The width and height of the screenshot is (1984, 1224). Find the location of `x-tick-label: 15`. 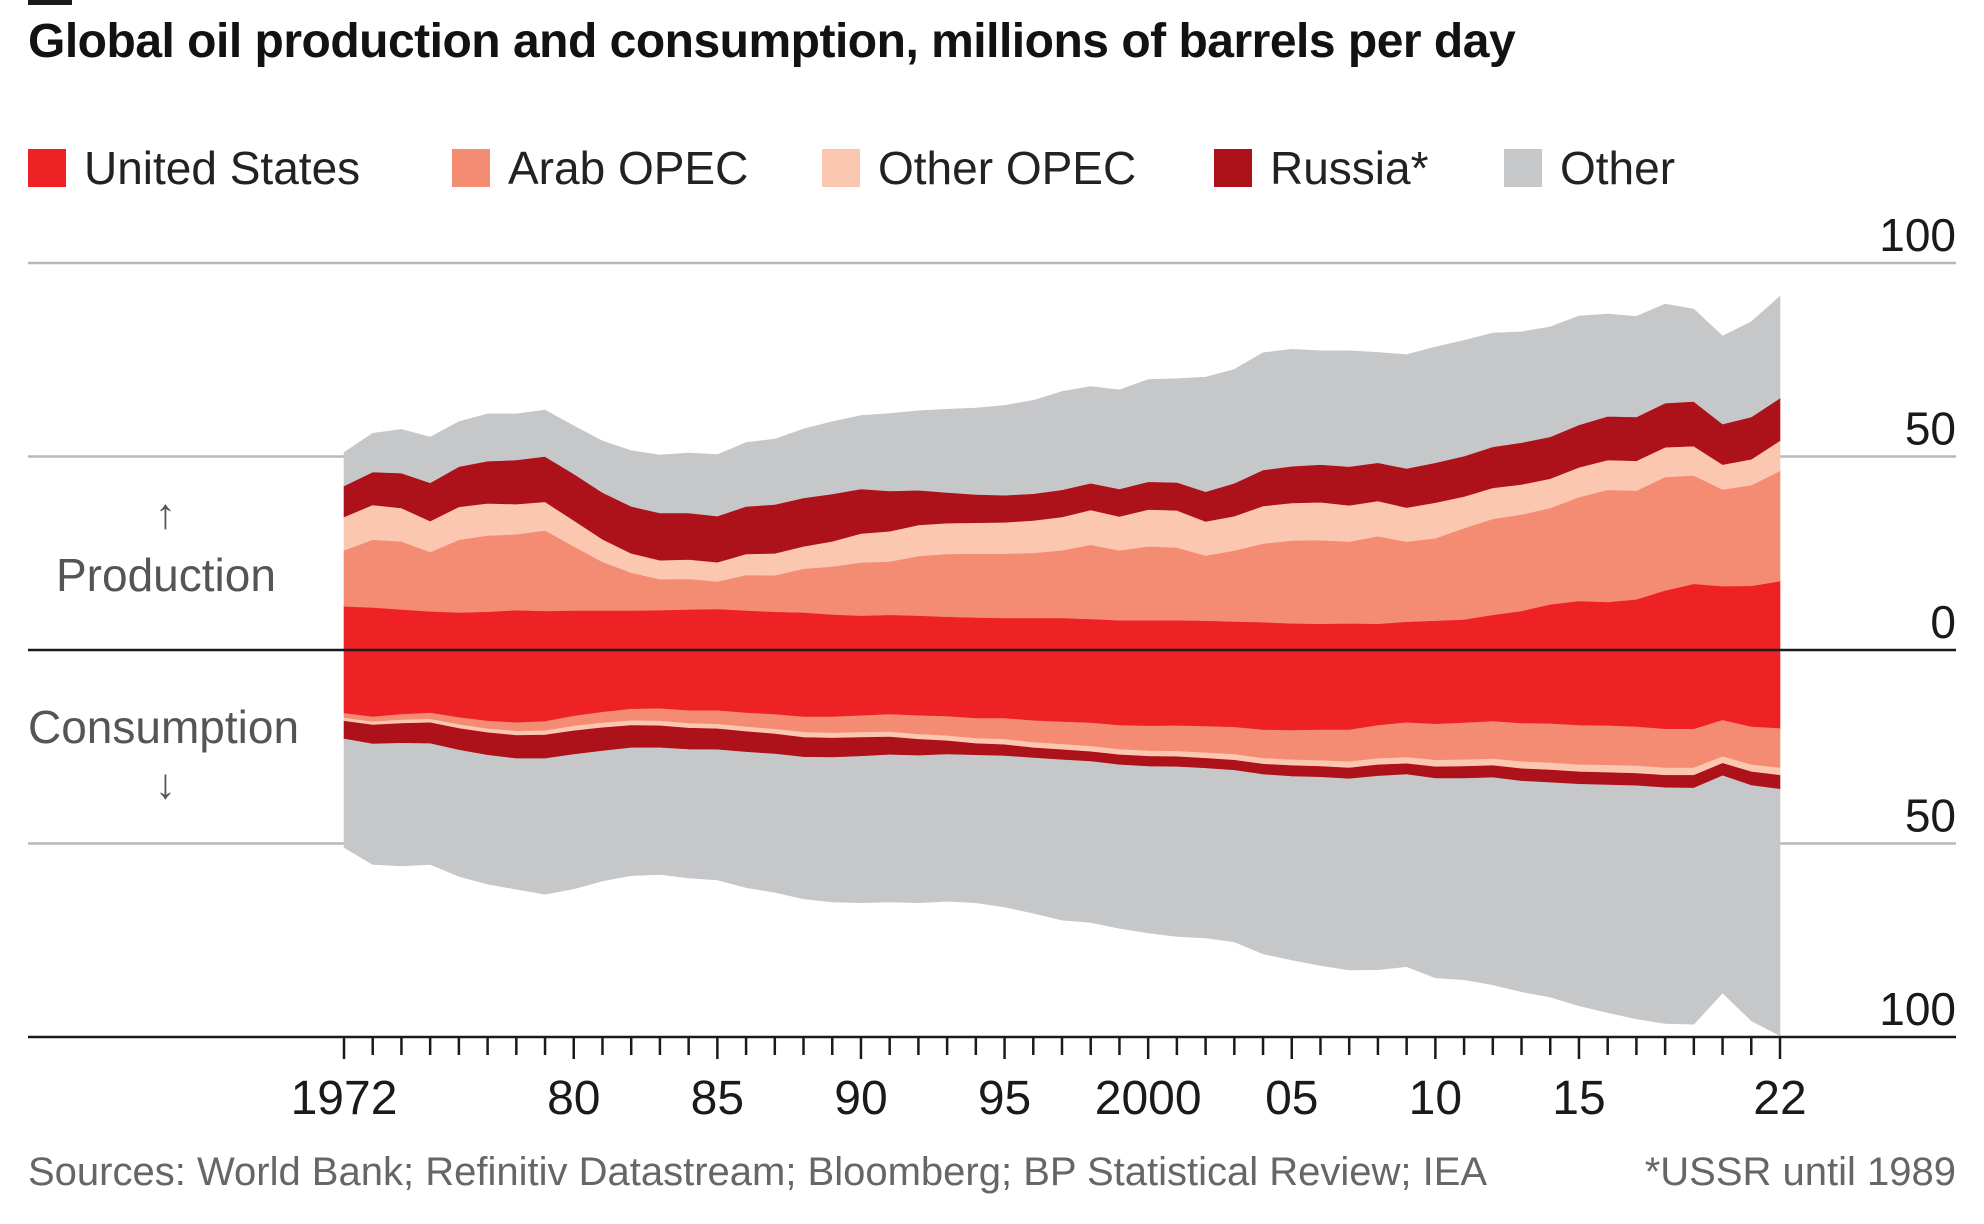

x-tick-label: 15 is located at coordinates (1578, 1098).